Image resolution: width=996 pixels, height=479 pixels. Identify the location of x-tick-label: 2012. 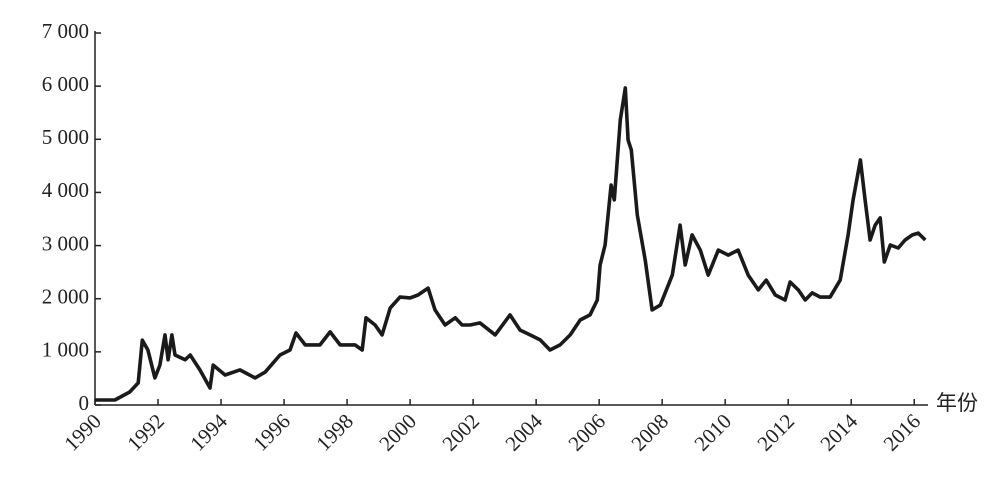
(775, 432).